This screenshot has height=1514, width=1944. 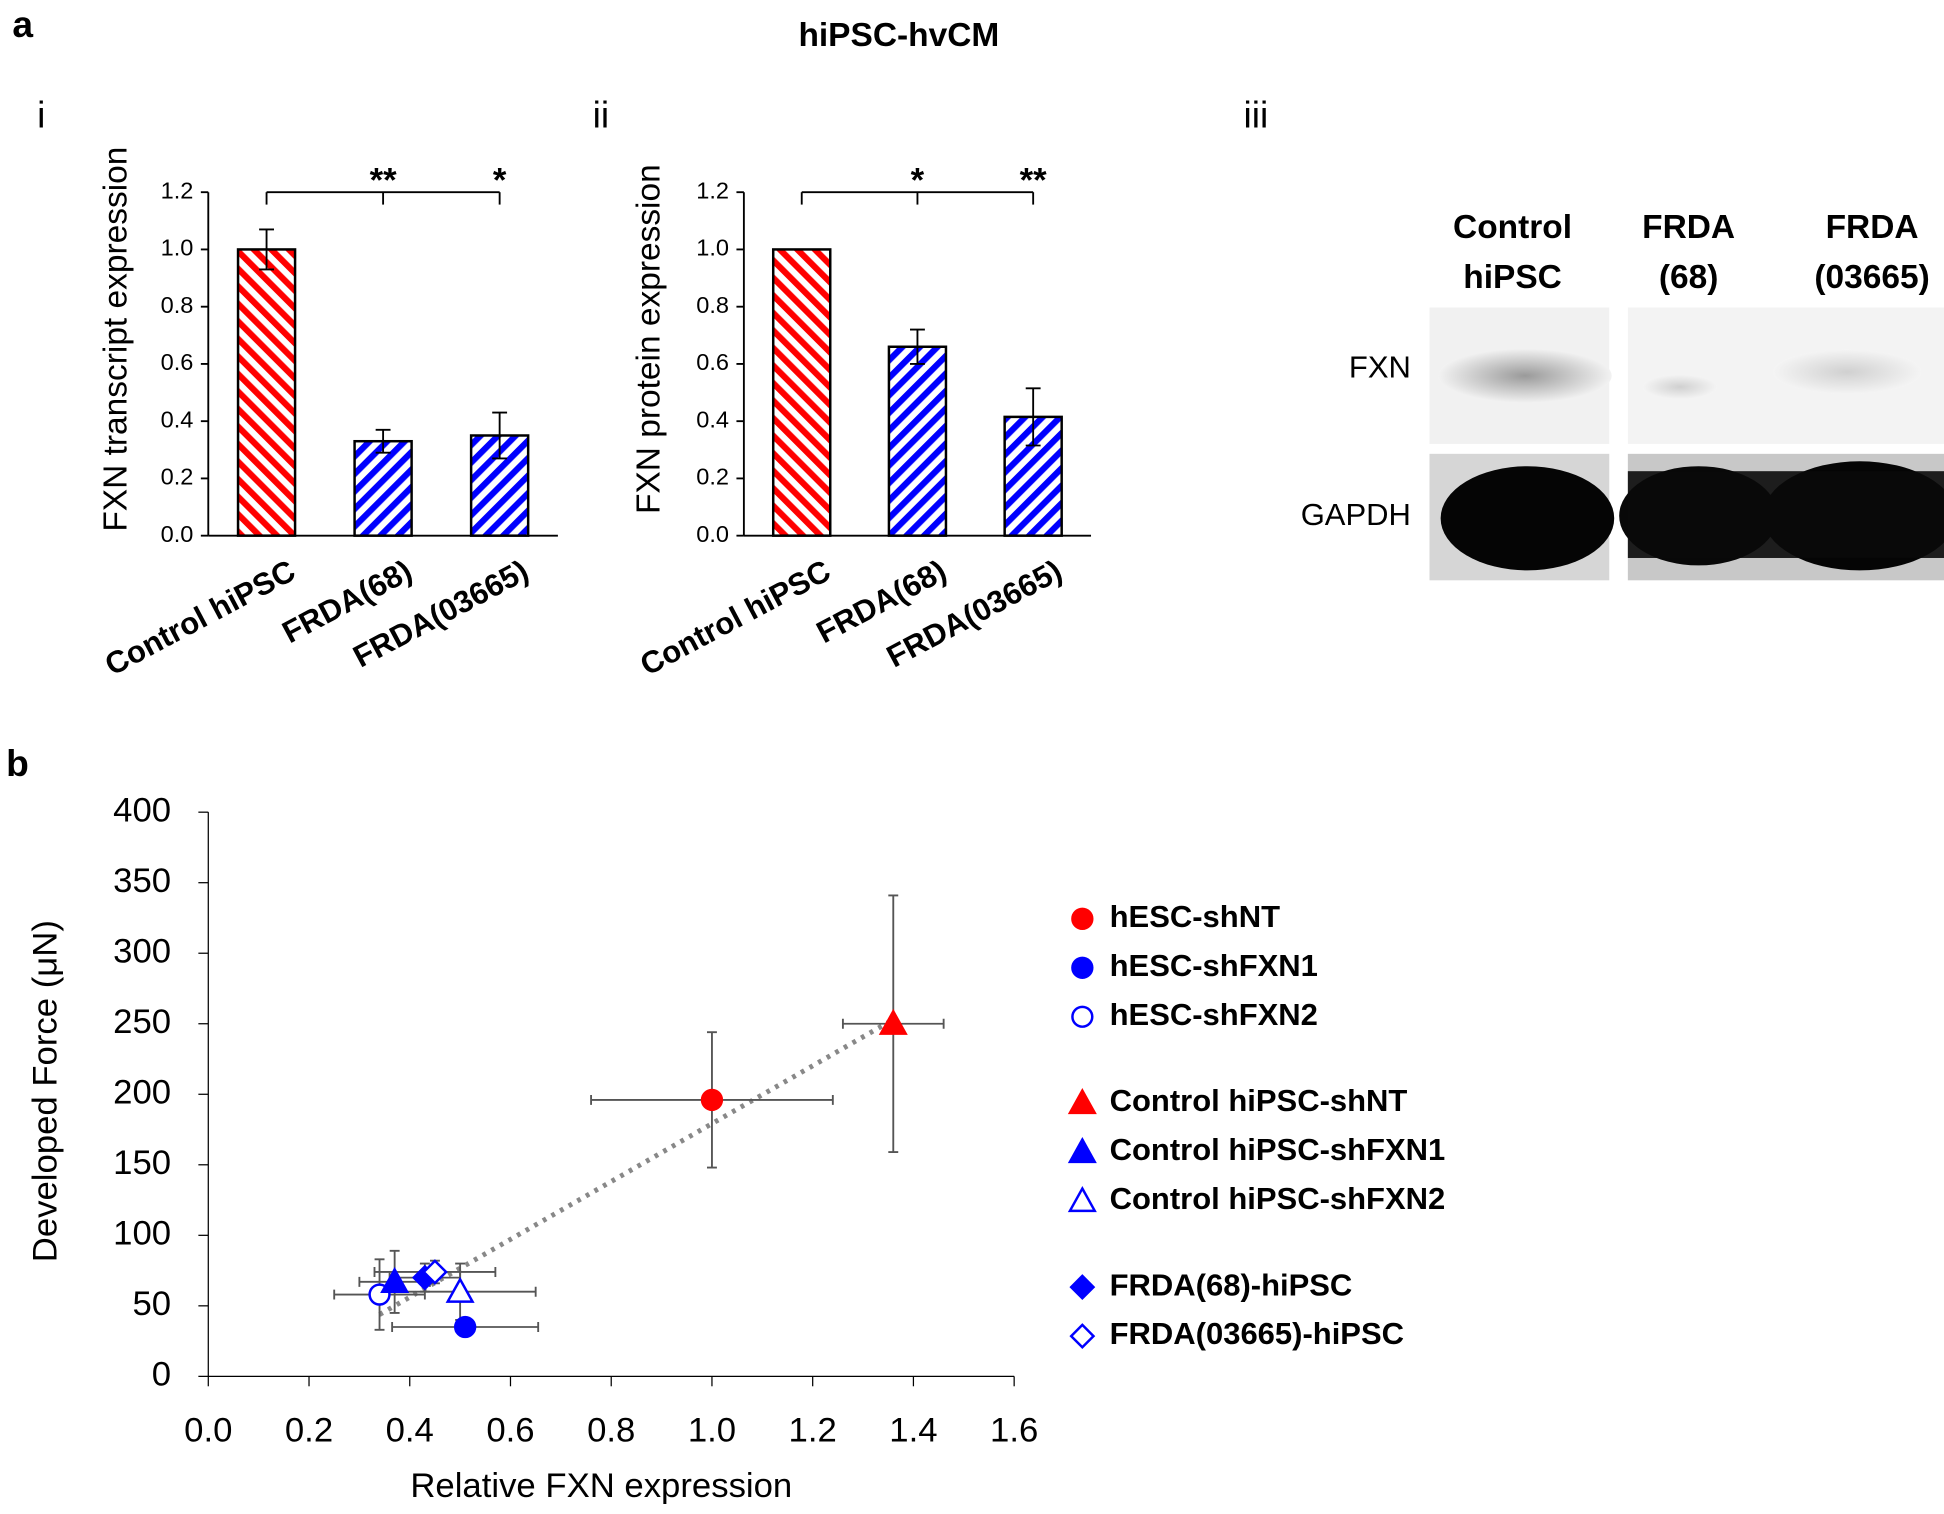 What do you see at coordinates (142, 951) in the screenshot?
I see `y-tick-label: 300` at bounding box center [142, 951].